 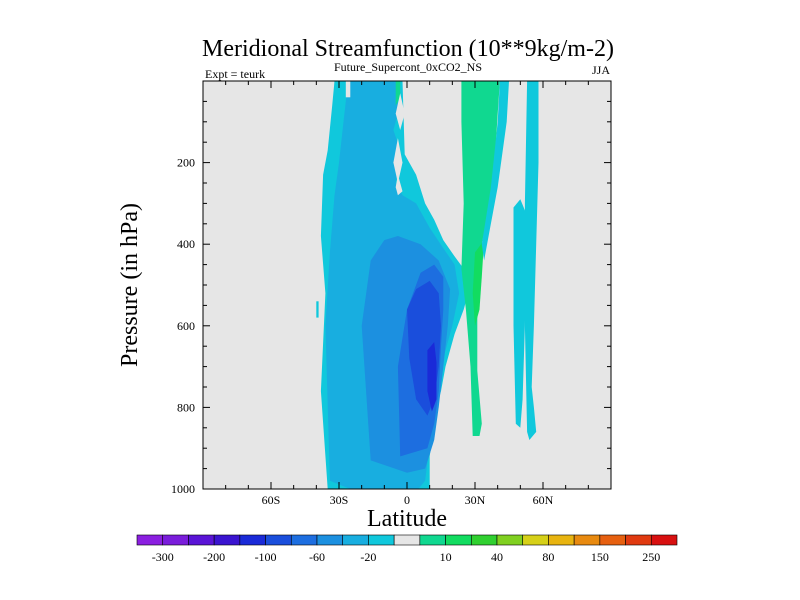 What do you see at coordinates (408, 67) in the screenshot?
I see `chart-subtitle: Future_Supercont_0xCO2_NS` at bounding box center [408, 67].